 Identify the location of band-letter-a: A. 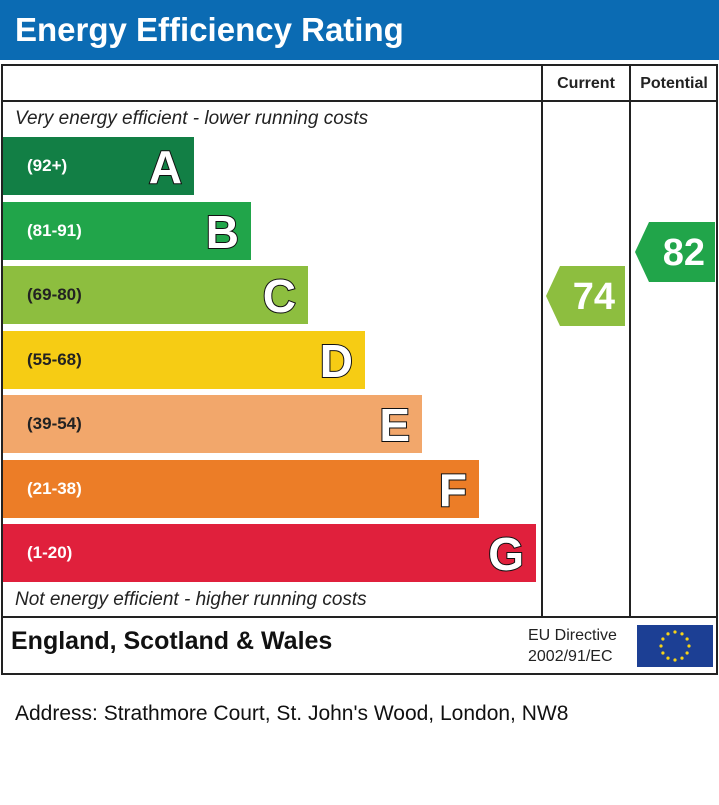
(165, 167).